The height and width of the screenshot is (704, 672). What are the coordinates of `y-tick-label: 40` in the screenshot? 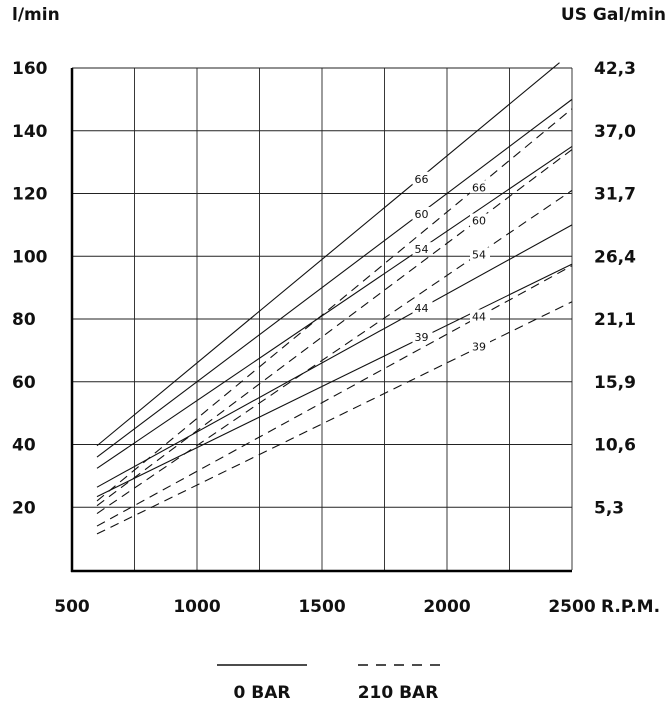 It's located at (24, 446).